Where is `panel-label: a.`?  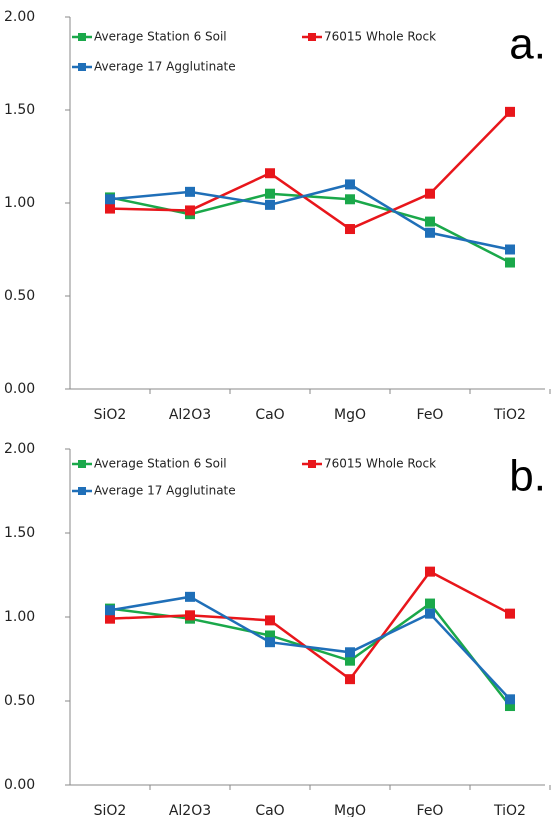 panel-label: a. is located at coordinates (527, 44).